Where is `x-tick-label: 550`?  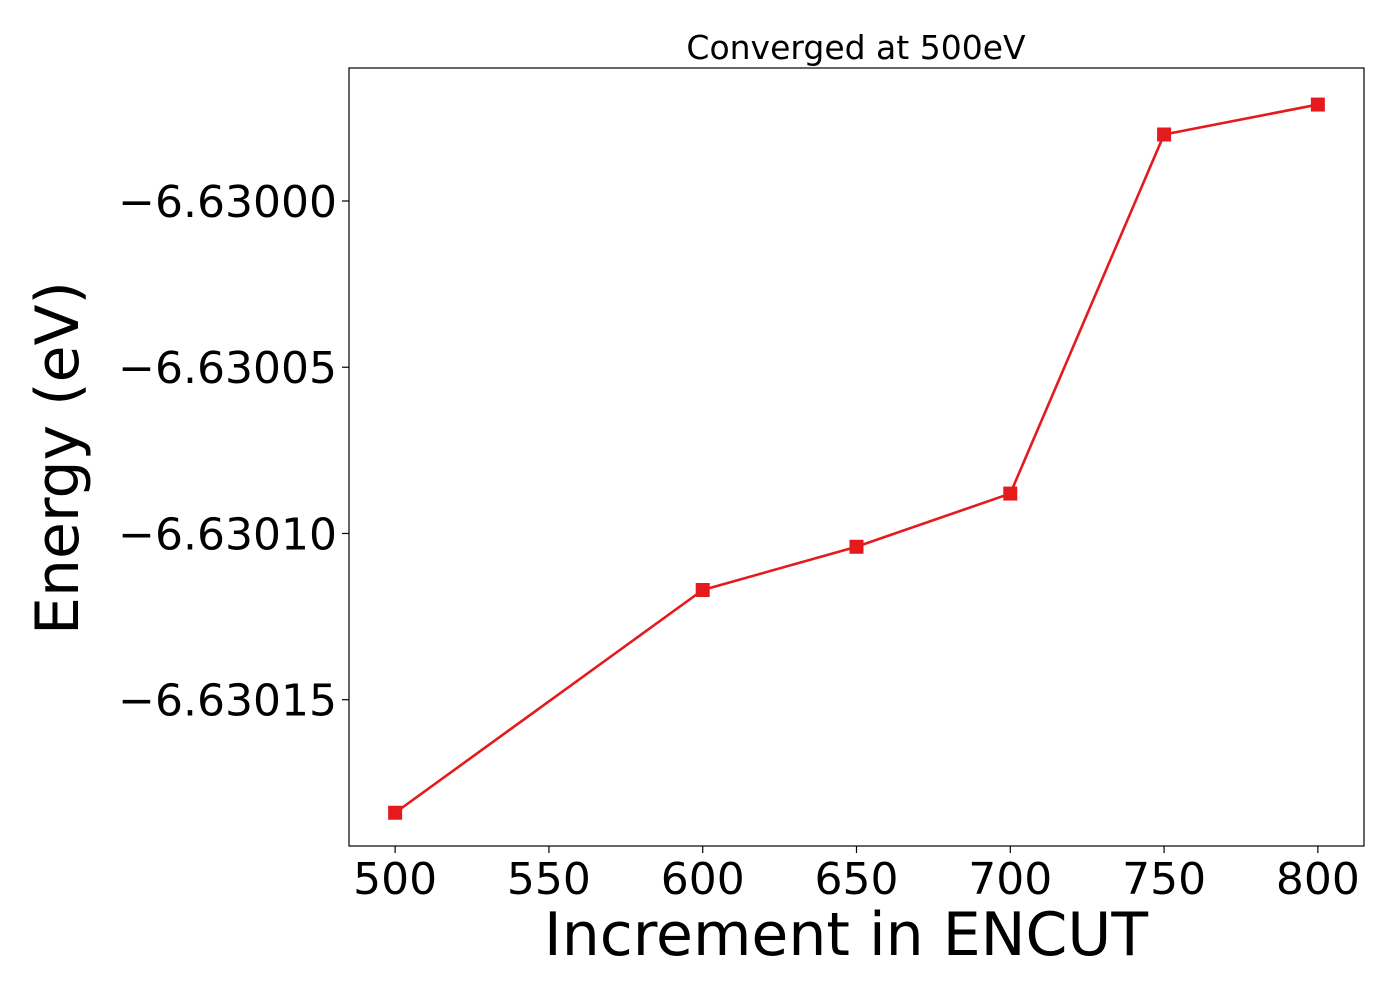
x-tick-label: 550 is located at coordinates (549, 879).